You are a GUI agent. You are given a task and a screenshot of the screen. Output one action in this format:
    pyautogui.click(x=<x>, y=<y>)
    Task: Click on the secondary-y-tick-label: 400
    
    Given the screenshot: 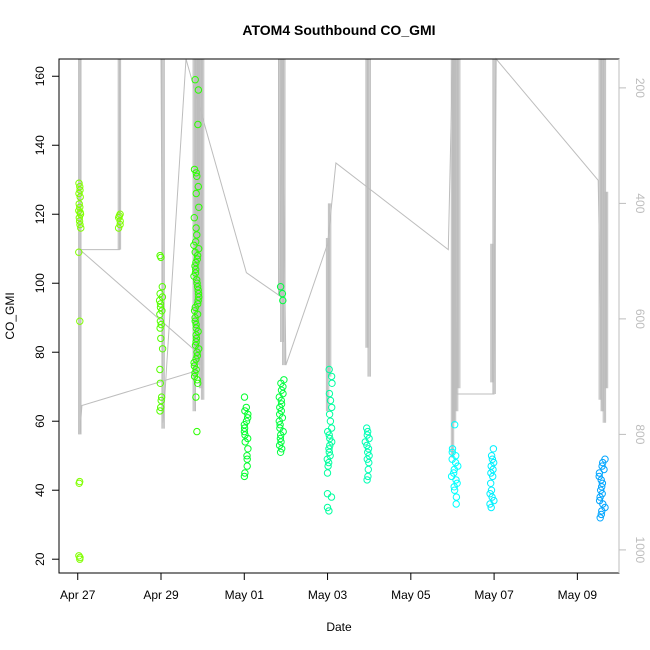 What is the action you would take?
    pyautogui.click(x=640, y=203)
    